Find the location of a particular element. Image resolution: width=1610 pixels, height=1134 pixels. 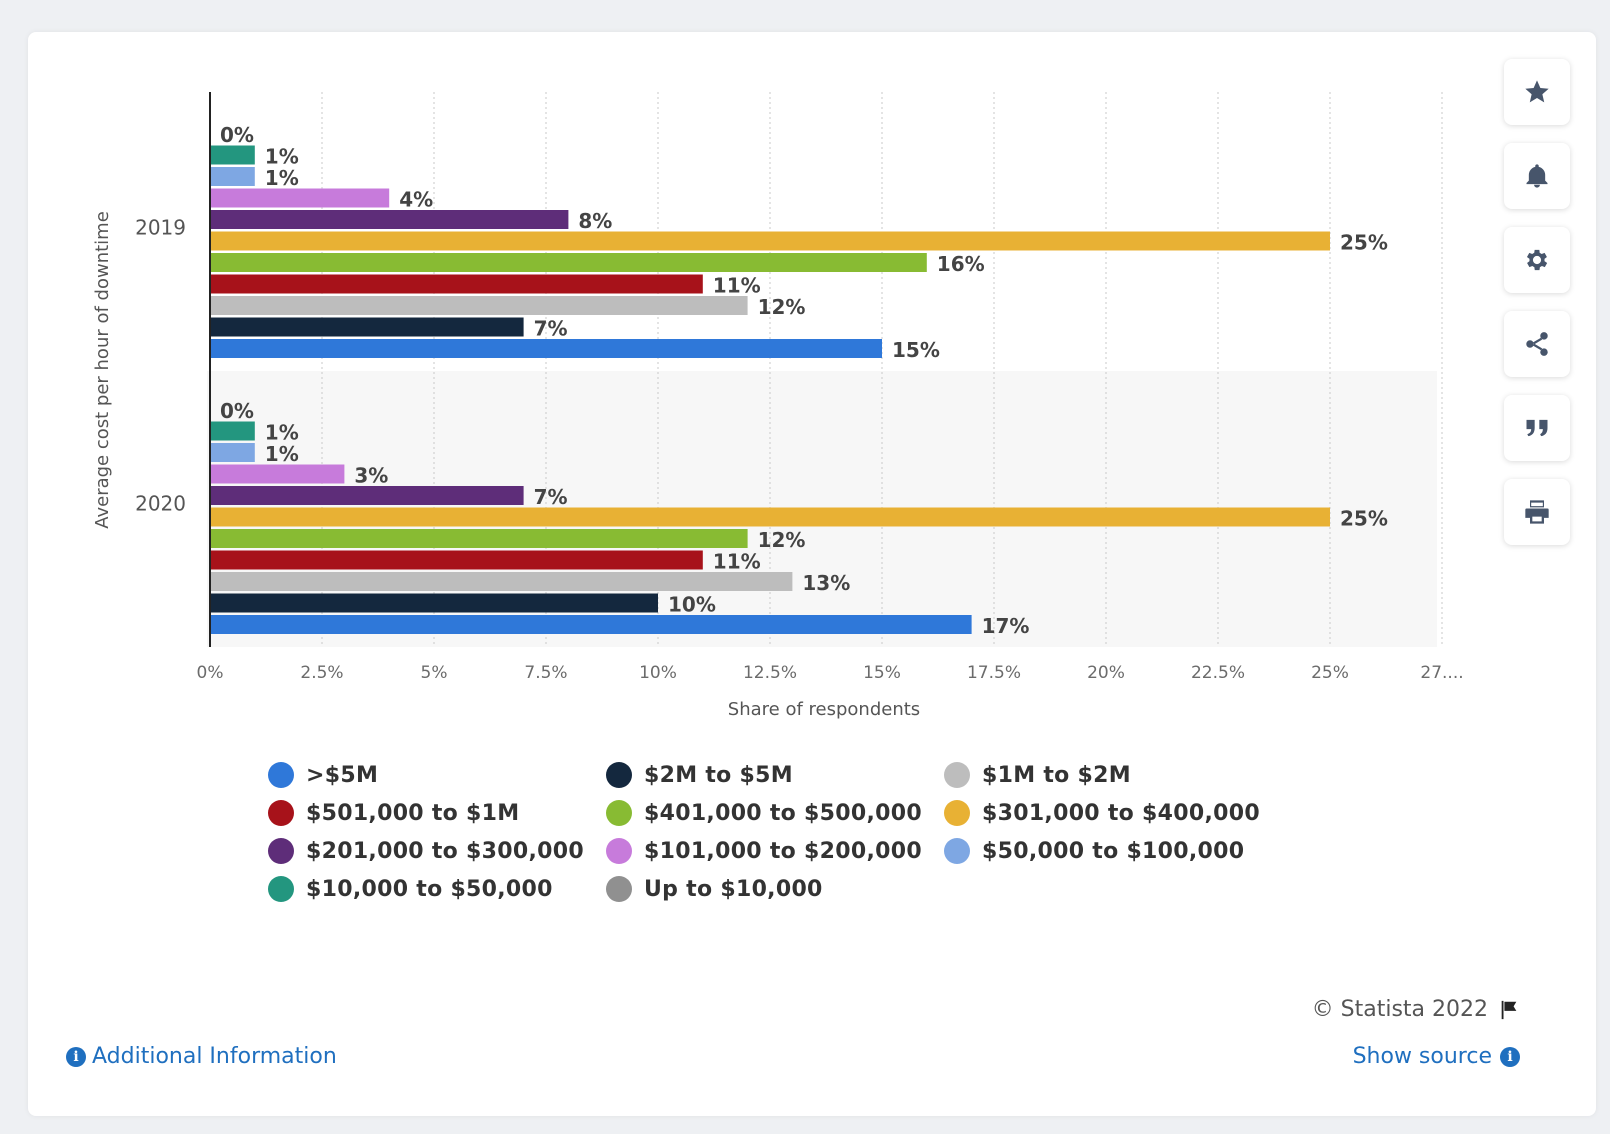

legend-item: $10,000 to $50,000 is located at coordinates (410, 889).